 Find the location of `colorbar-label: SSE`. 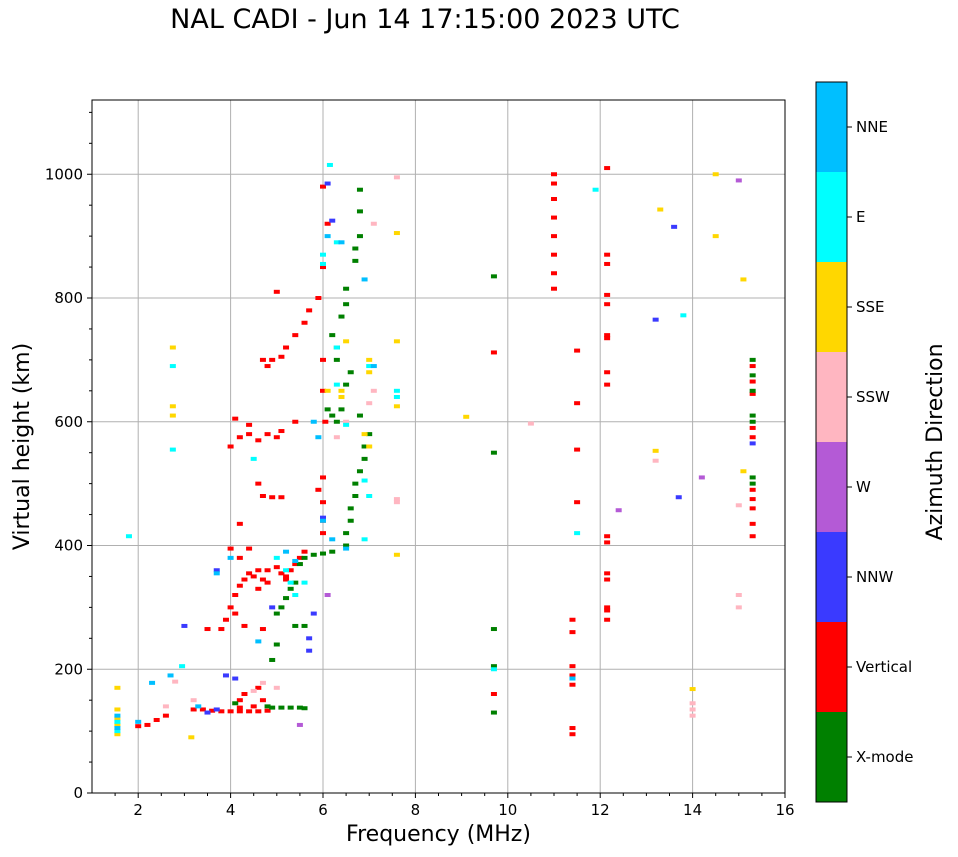

colorbar-label: SSE is located at coordinates (870, 307).